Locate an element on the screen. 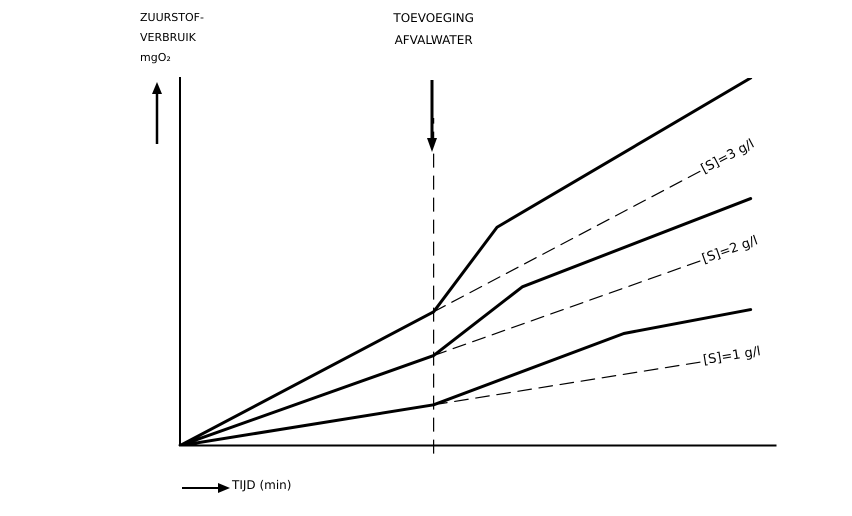 The height and width of the screenshot is (516, 852). y-axis-title: ZUURSTOF- VERBRUIK mgO₂ is located at coordinates (172, 38).